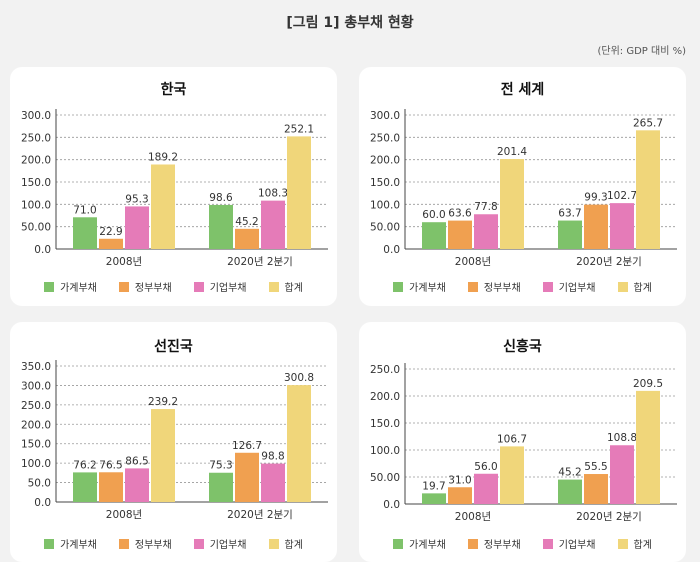 Image resolution: width=700 pixels, height=562 pixels. I want to click on data-label: 209.5, so click(648, 384).